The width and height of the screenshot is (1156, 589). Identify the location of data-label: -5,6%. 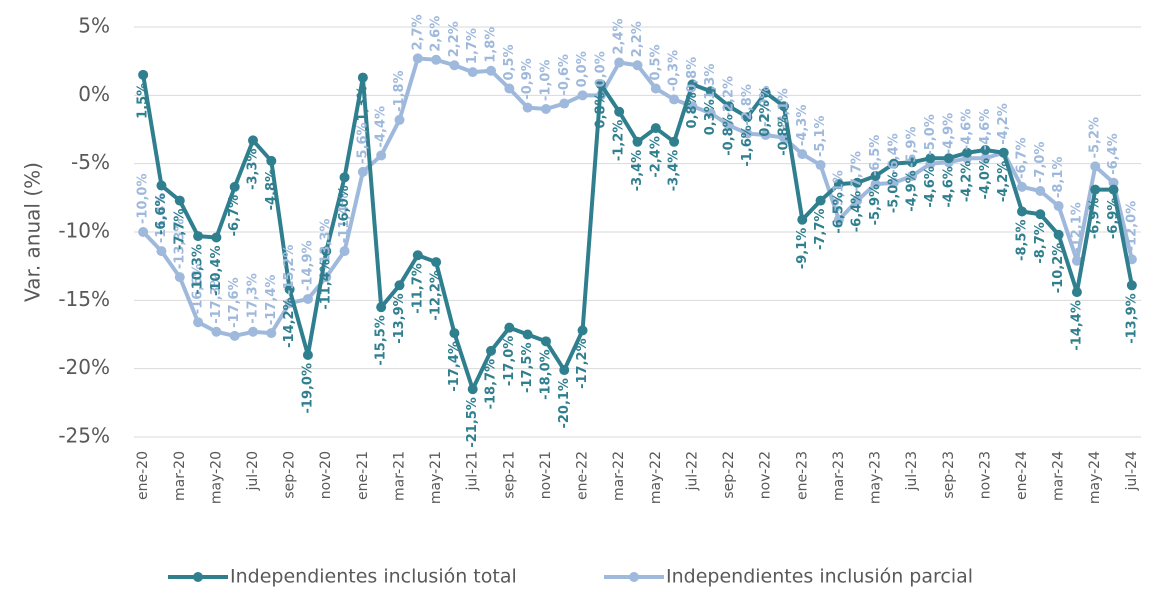
(362, 142).